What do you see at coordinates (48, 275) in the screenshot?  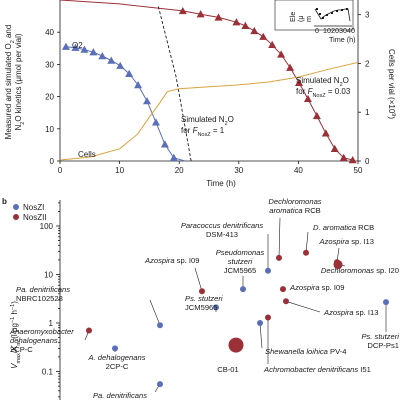 I see `b-y-tick-label: 10` at bounding box center [48, 275].